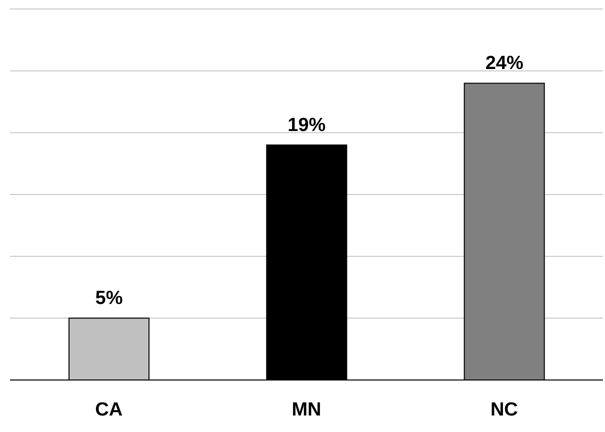 This screenshot has height=432, width=605. Describe the element at coordinates (109, 409) in the screenshot. I see `x-tick-label: CA` at that location.